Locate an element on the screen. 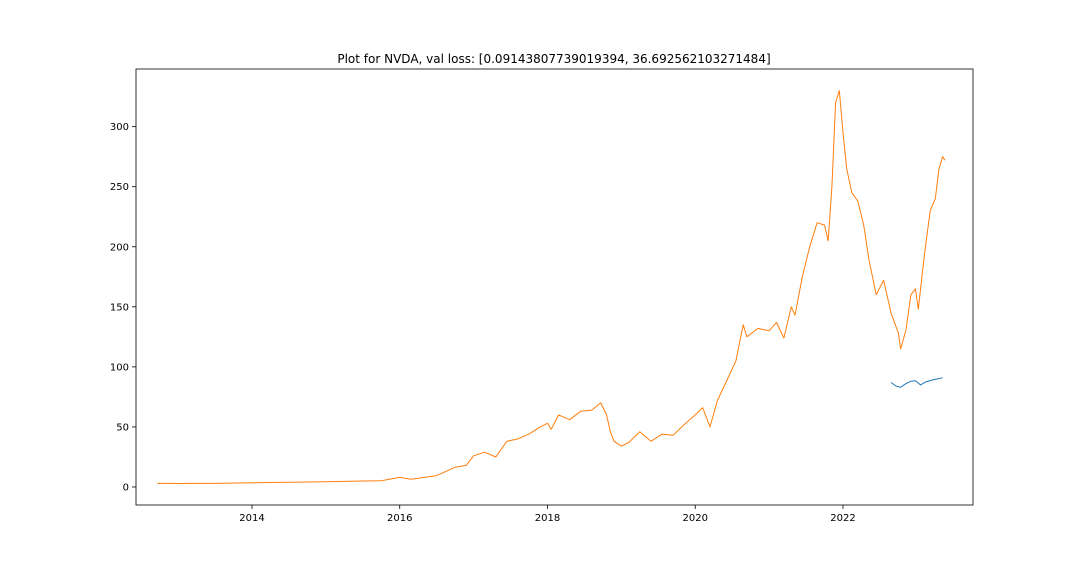 This screenshot has width=1080, height=576. x-tick-label: 2020 is located at coordinates (695, 518).